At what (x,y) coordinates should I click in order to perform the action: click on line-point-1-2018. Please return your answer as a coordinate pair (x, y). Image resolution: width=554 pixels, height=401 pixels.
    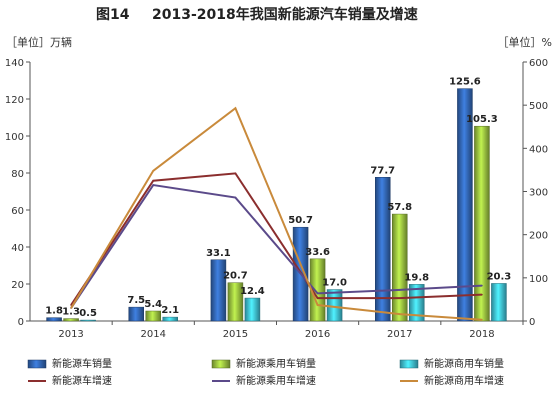
    Looking at the image, I should click on (482, 285).